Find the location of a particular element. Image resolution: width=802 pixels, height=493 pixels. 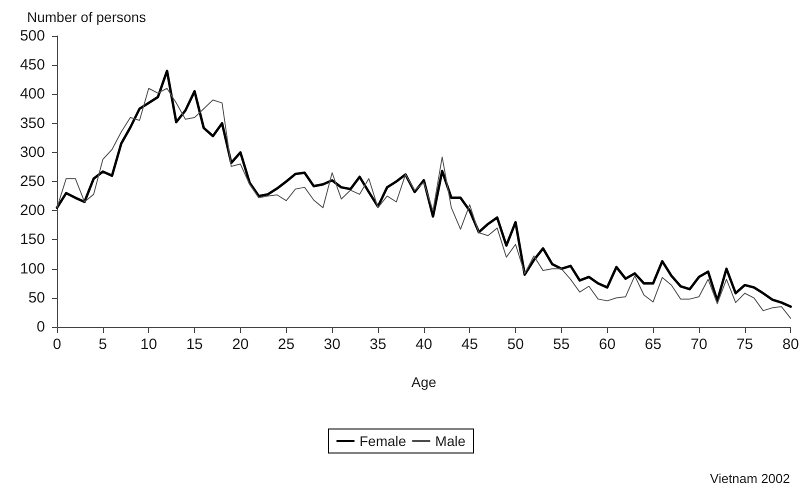

x-tick-label: 40 is located at coordinates (423, 344).